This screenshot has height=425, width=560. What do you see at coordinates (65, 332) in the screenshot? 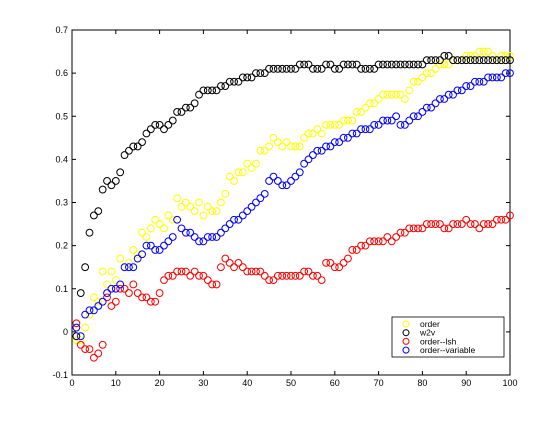
I see `y-tick-label: 0` at bounding box center [65, 332].